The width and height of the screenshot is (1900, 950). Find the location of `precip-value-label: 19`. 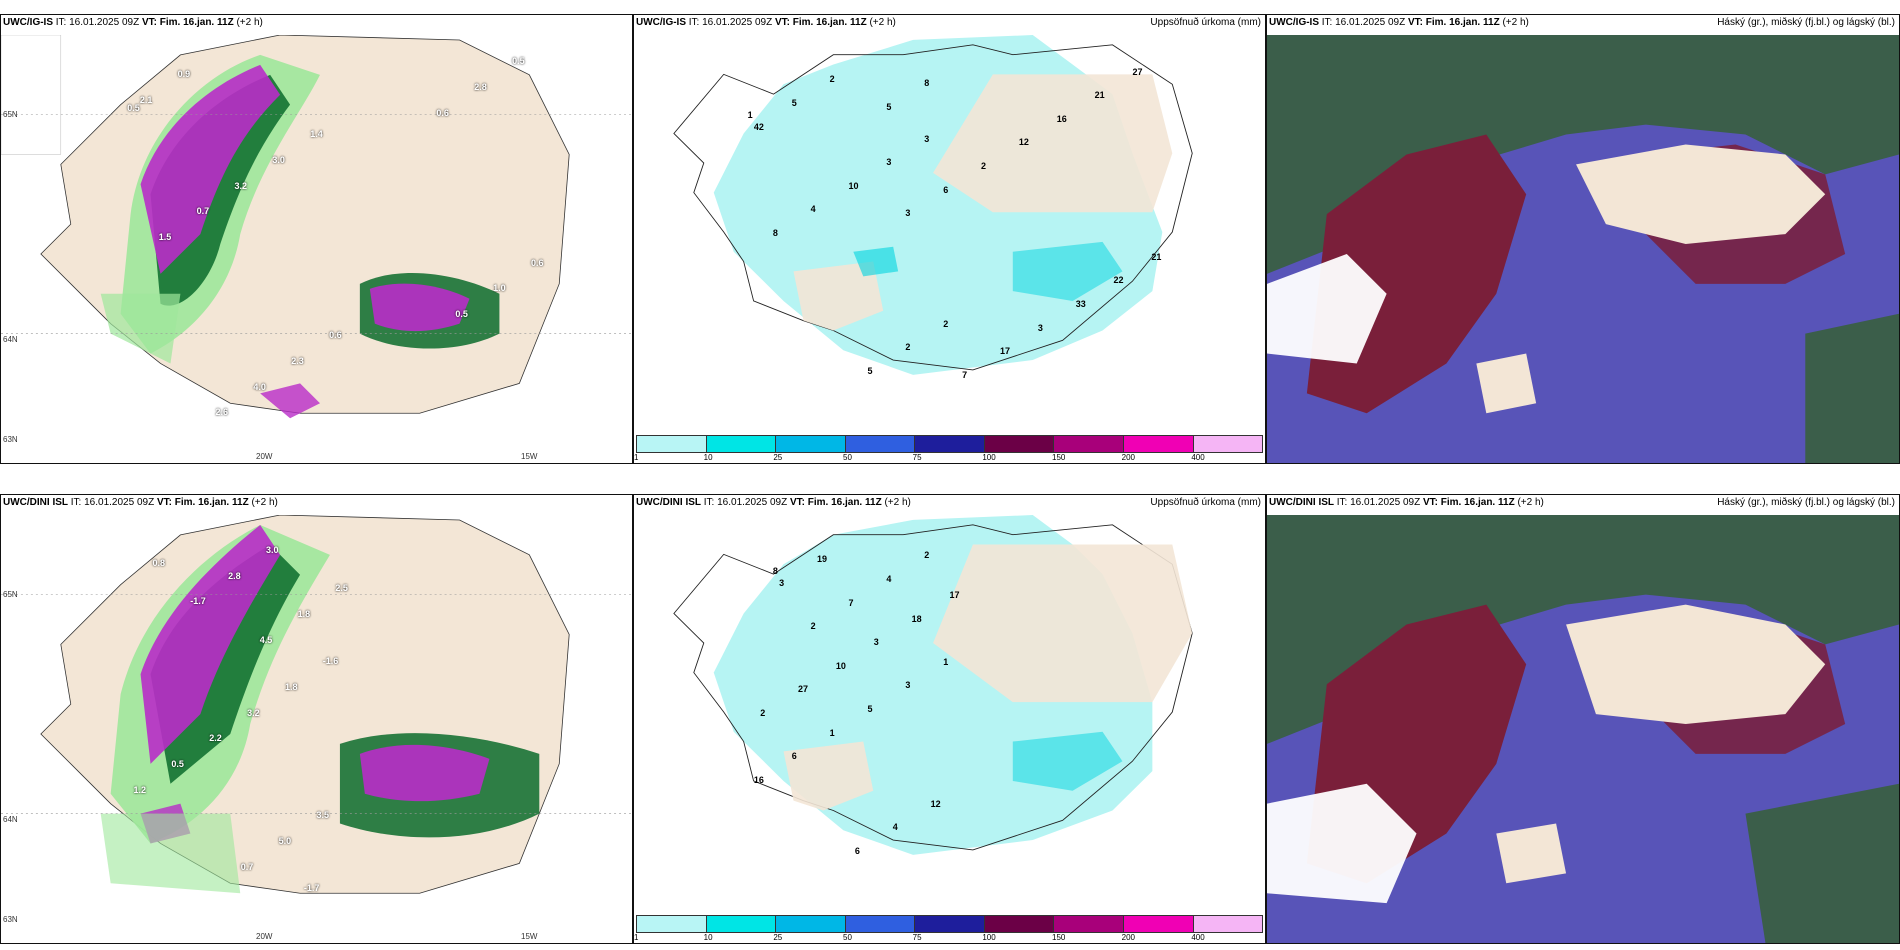

precip-value-label: 19 is located at coordinates (821, 559).